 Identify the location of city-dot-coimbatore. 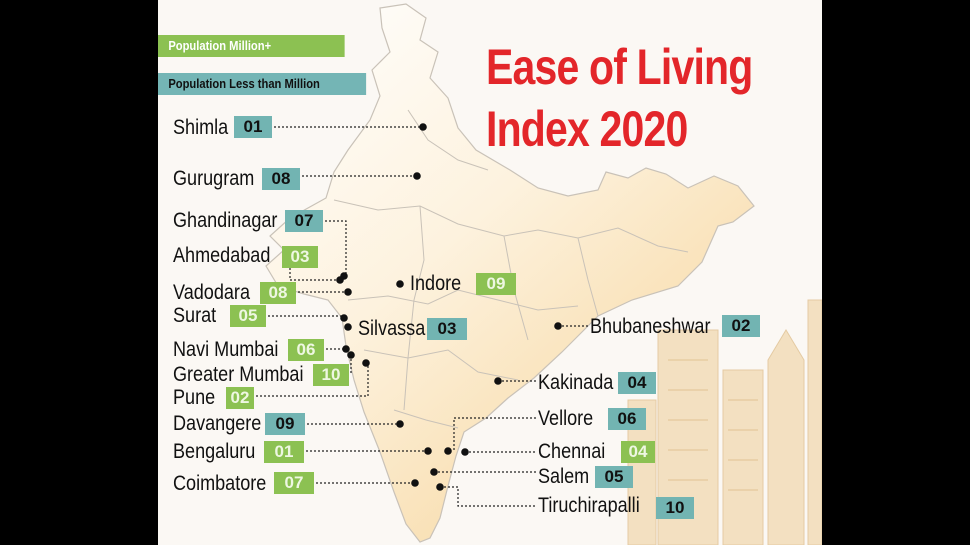
(415, 483).